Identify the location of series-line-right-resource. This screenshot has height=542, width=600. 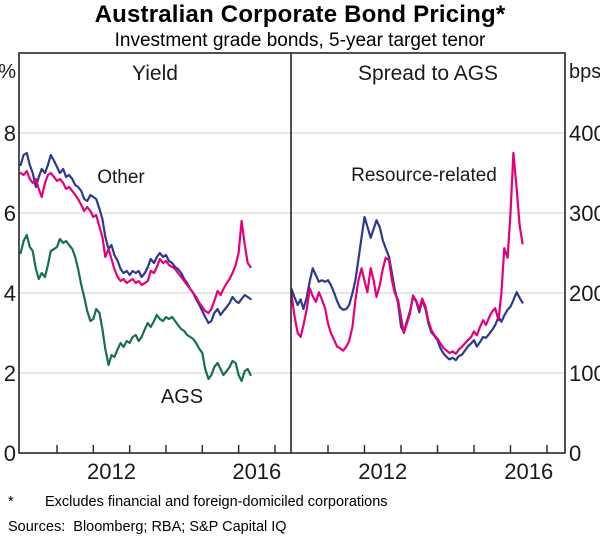
(407, 253).